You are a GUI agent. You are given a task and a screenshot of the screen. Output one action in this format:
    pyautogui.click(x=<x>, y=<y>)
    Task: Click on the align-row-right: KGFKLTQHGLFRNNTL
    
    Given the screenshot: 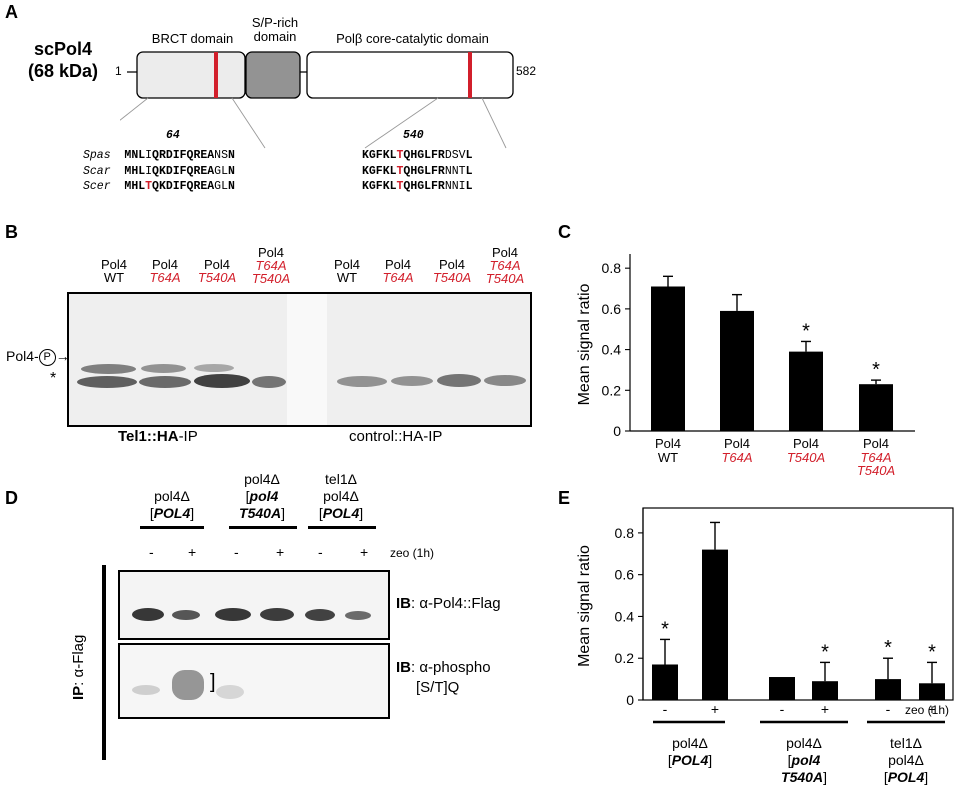 What is the action you would take?
    pyautogui.click(x=417, y=172)
    